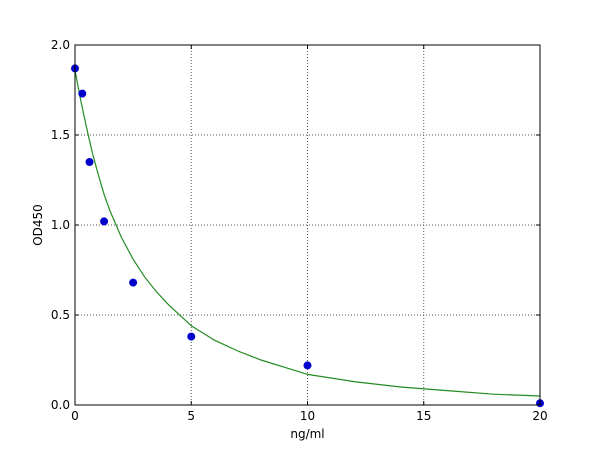 This screenshot has width=600, height=450. Describe the element at coordinates (539, 416) in the screenshot. I see `x-tick-label: 20` at that location.